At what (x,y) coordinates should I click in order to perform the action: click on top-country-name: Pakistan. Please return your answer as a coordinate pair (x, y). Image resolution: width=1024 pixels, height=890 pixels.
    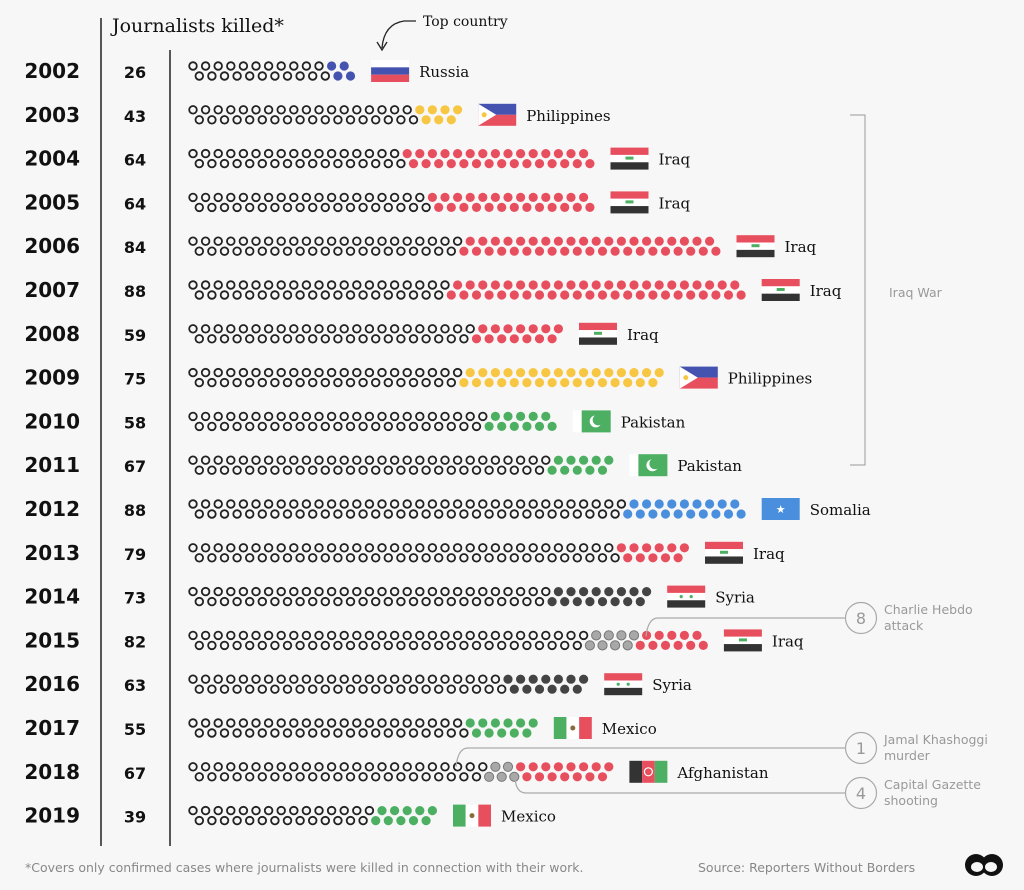
    Looking at the image, I should click on (709, 466).